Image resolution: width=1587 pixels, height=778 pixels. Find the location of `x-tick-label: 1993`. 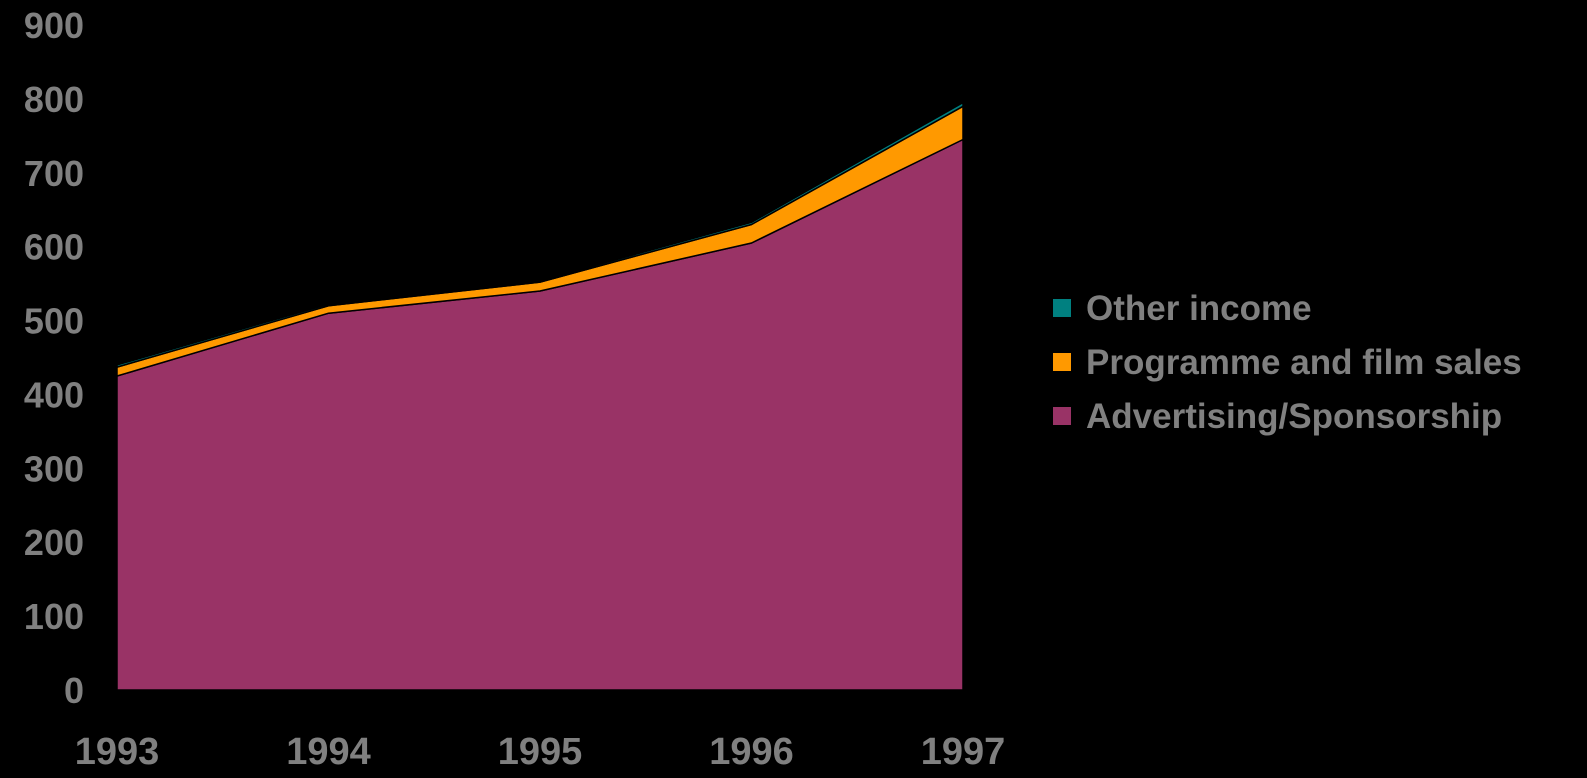

x-tick-label: 1993 is located at coordinates (117, 752).